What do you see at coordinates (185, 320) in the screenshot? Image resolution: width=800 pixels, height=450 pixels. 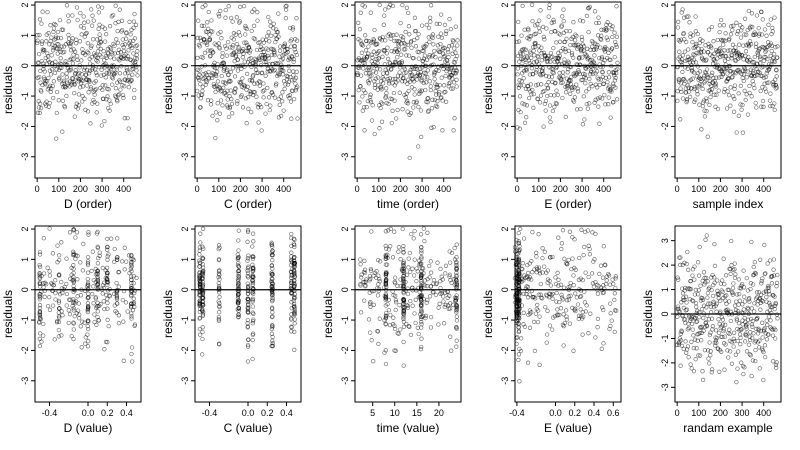 I see `y-tick-label: -1` at bounding box center [185, 320].